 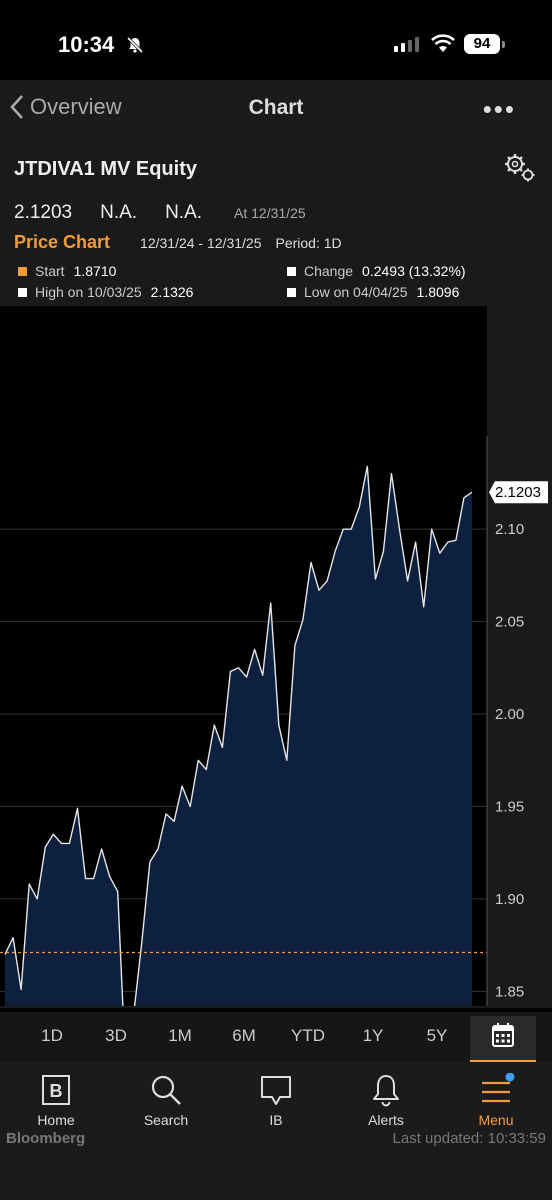 I want to click on back-button: Overview, so click(x=66, y=107).